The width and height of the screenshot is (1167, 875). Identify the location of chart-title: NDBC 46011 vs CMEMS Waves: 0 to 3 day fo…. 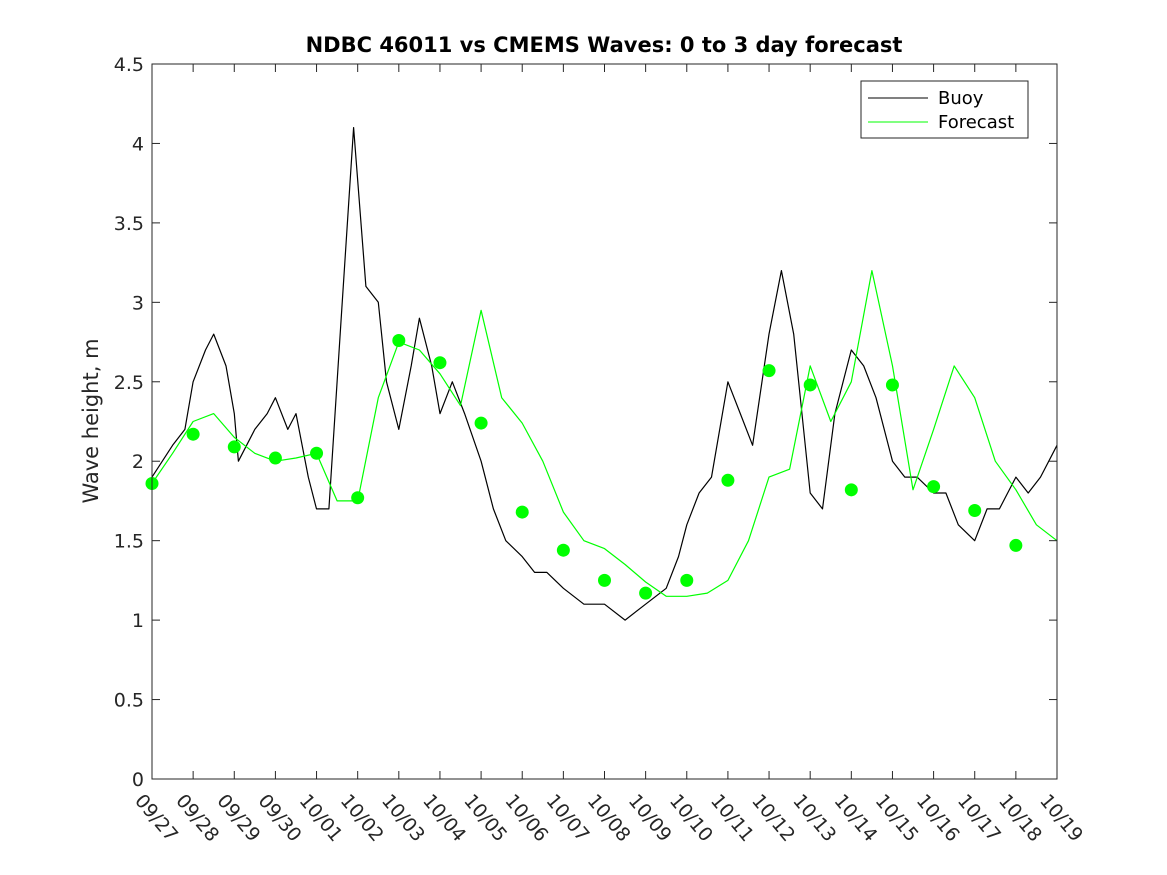
(604, 45).